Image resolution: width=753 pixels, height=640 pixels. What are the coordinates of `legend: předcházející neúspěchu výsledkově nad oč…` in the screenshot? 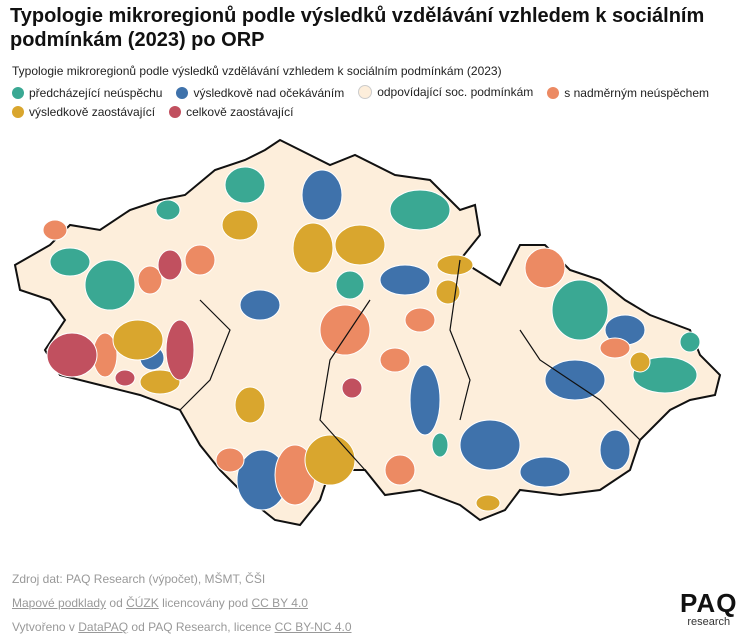 It's located at (372, 104).